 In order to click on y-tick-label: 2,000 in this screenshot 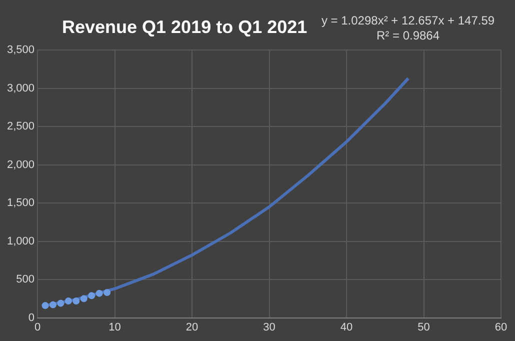, I will do `click(20, 164)`.